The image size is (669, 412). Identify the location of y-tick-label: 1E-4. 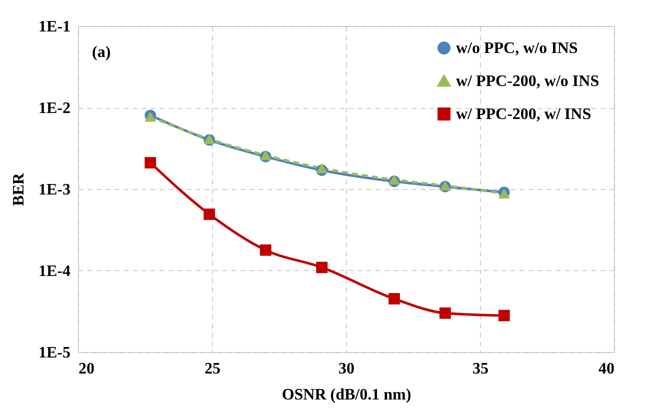
(54, 271).